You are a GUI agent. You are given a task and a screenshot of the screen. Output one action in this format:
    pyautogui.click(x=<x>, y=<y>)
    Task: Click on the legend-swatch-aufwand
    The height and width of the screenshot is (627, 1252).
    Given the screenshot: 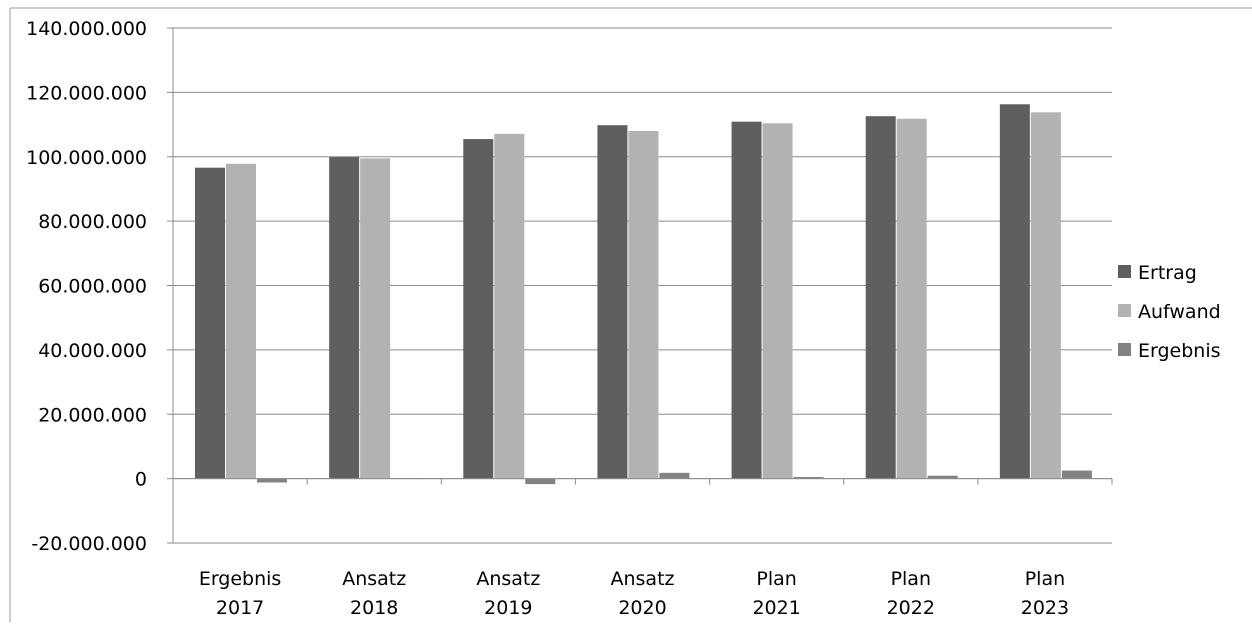 What is the action you would take?
    pyautogui.click(x=1124, y=310)
    